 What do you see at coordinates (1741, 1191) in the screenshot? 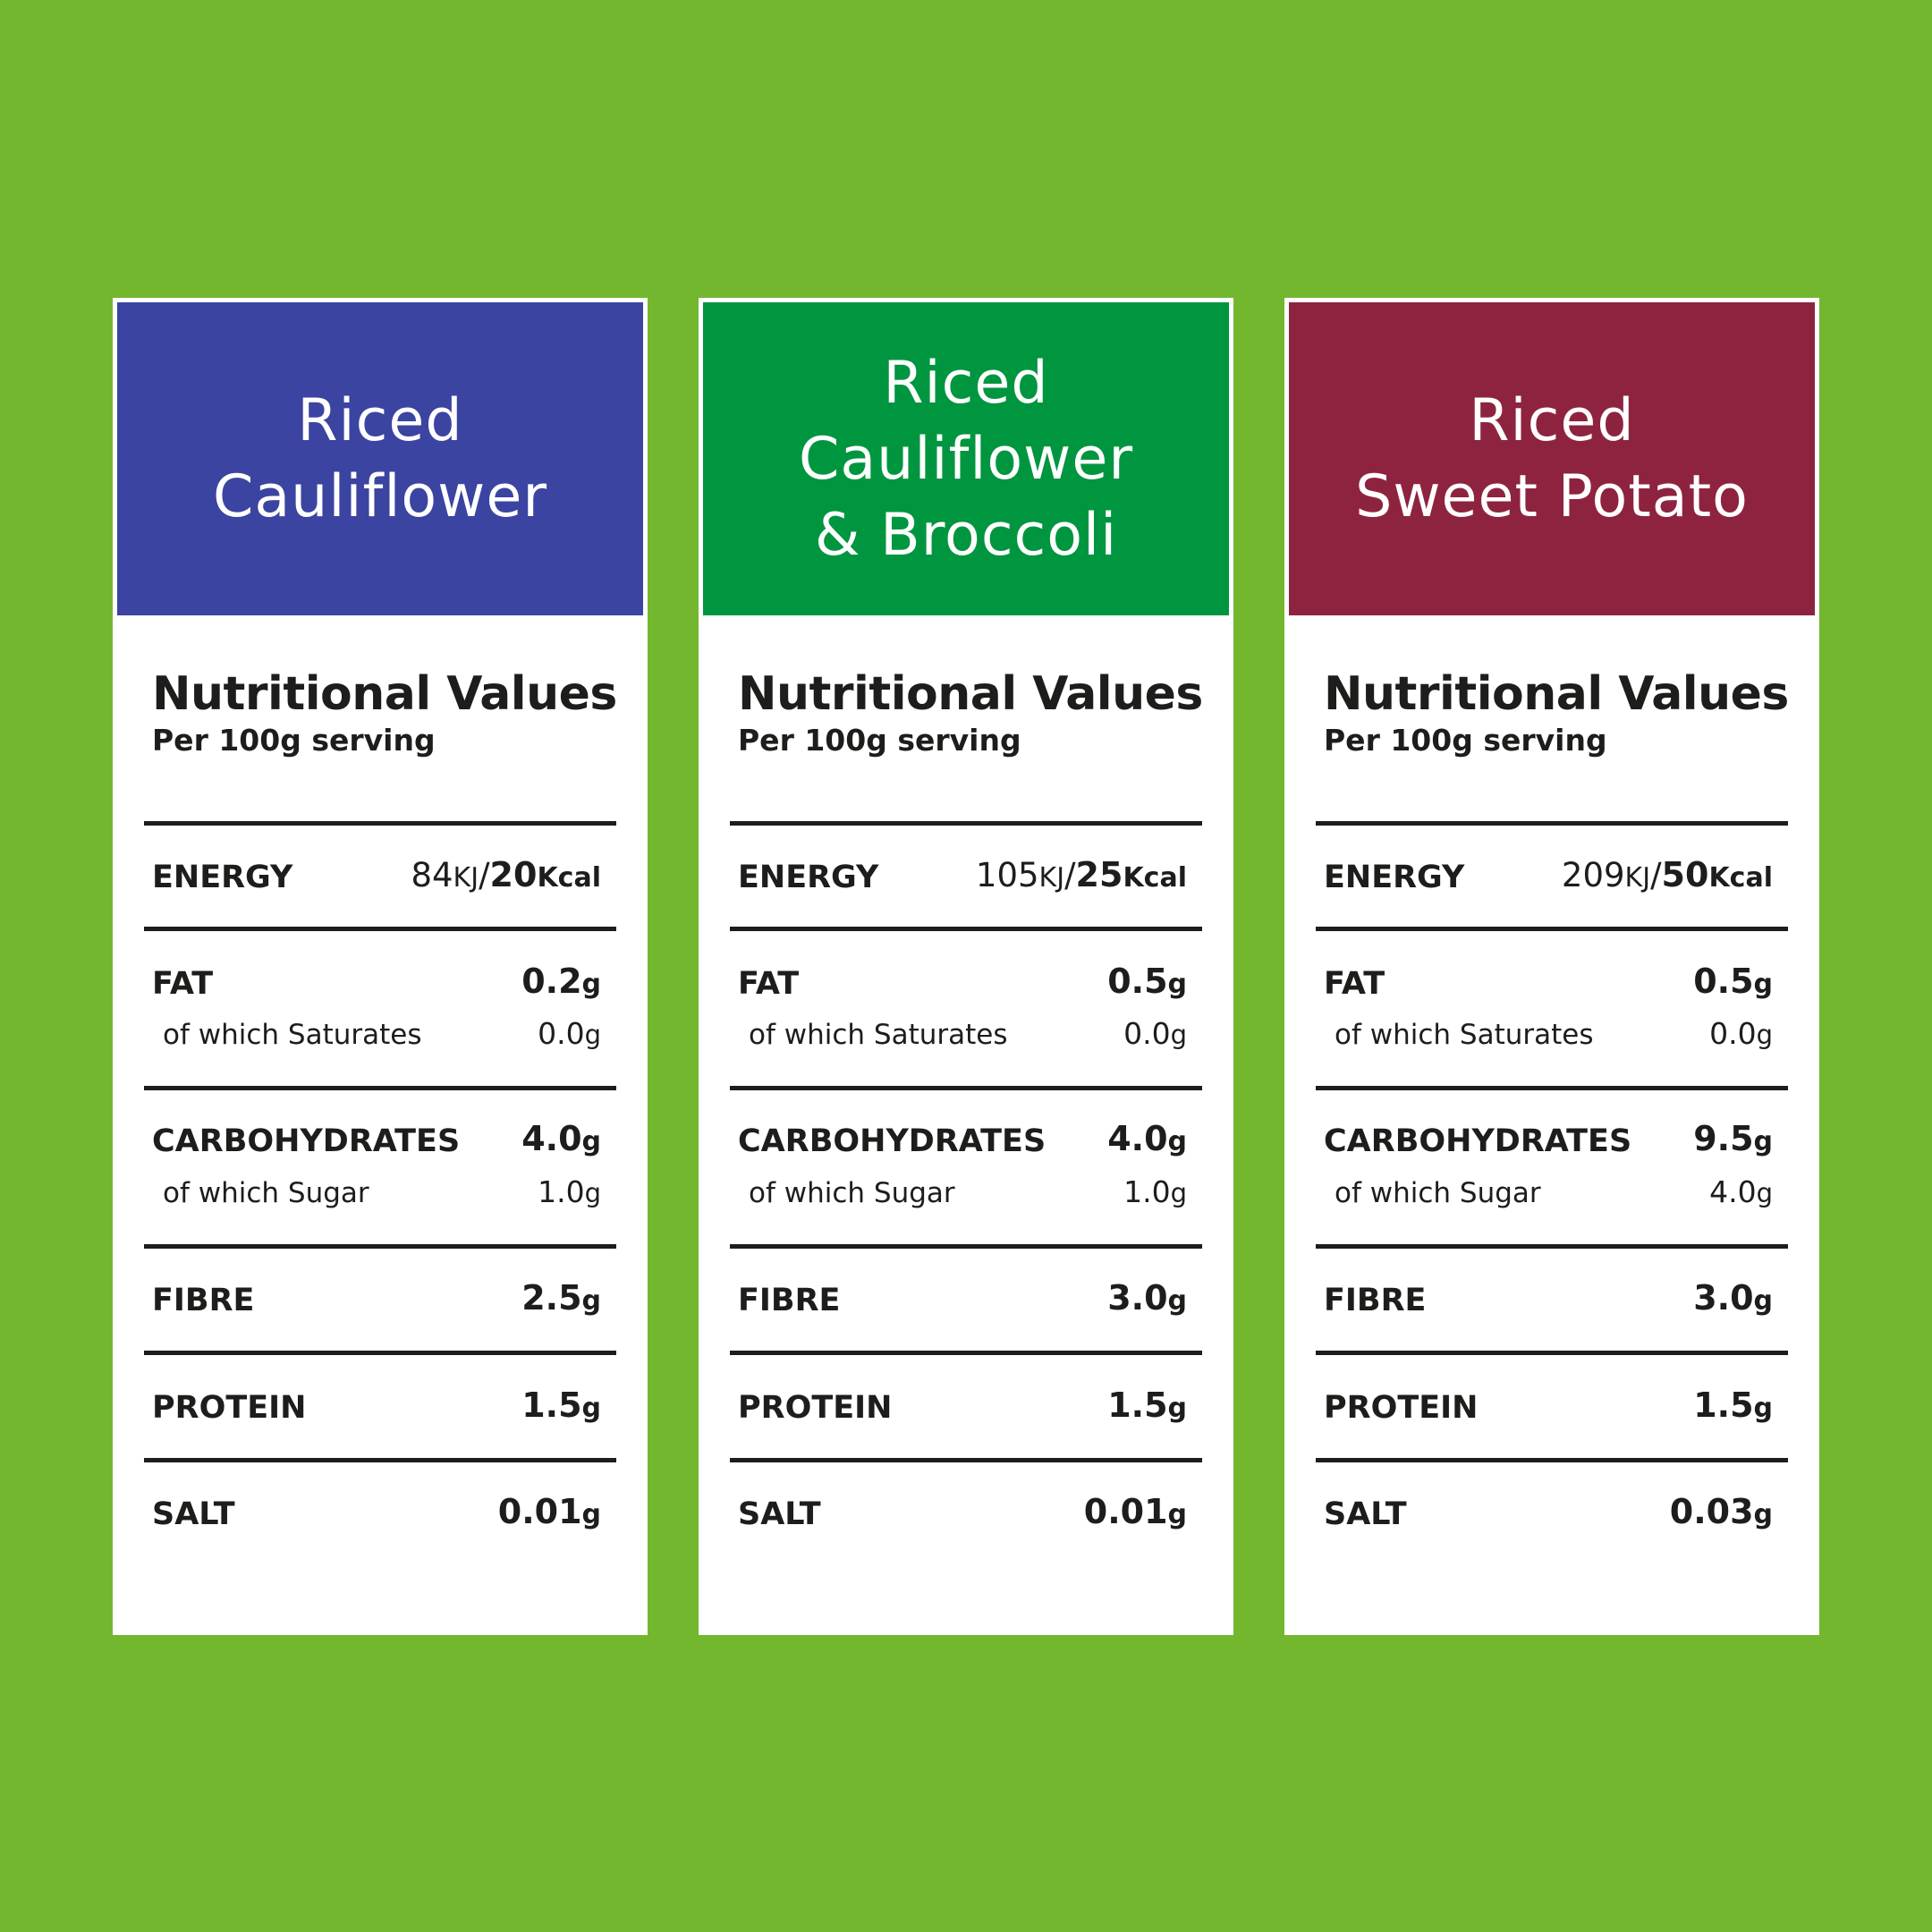
I see `sugar-value: 4.0g` at bounding box center [1741, 1191].